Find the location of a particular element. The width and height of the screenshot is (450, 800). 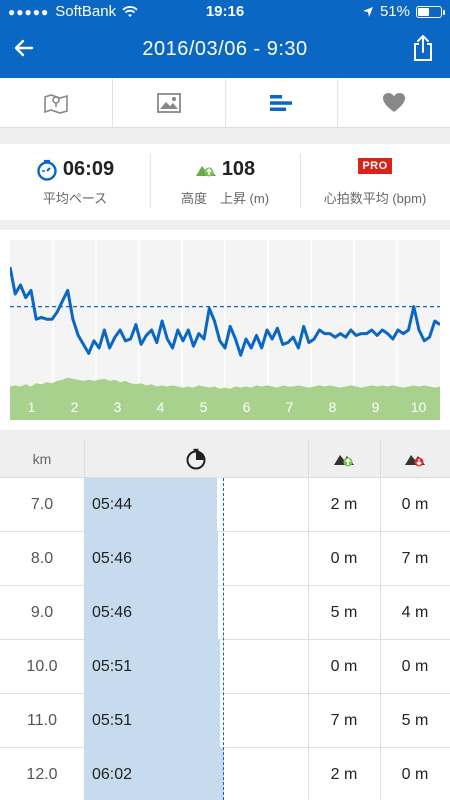

x-tick-label: 4 is located at coordinates (161, 407).